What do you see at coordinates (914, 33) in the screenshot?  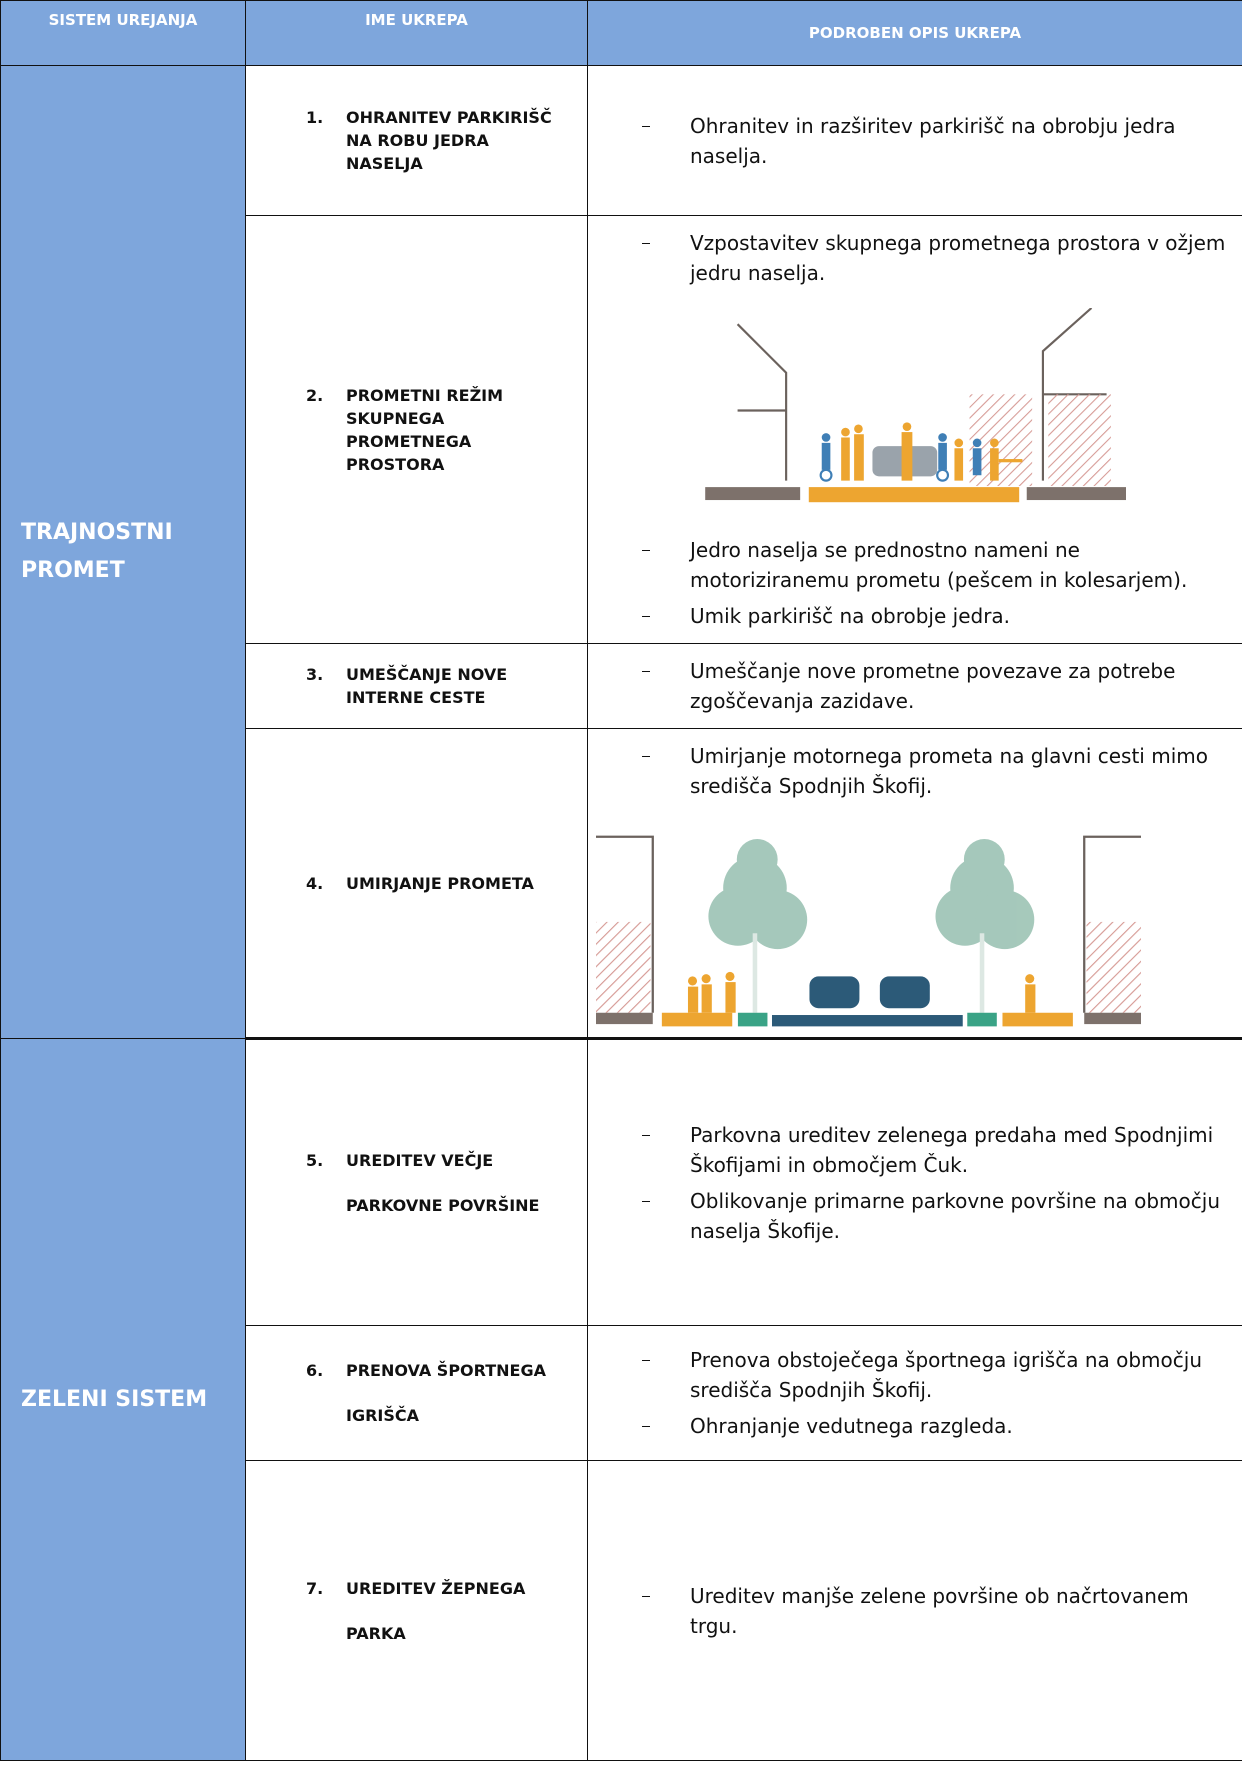 I see `header-cell: PODROBEN OPIS UKREPA` at bounding box center [914, 33].